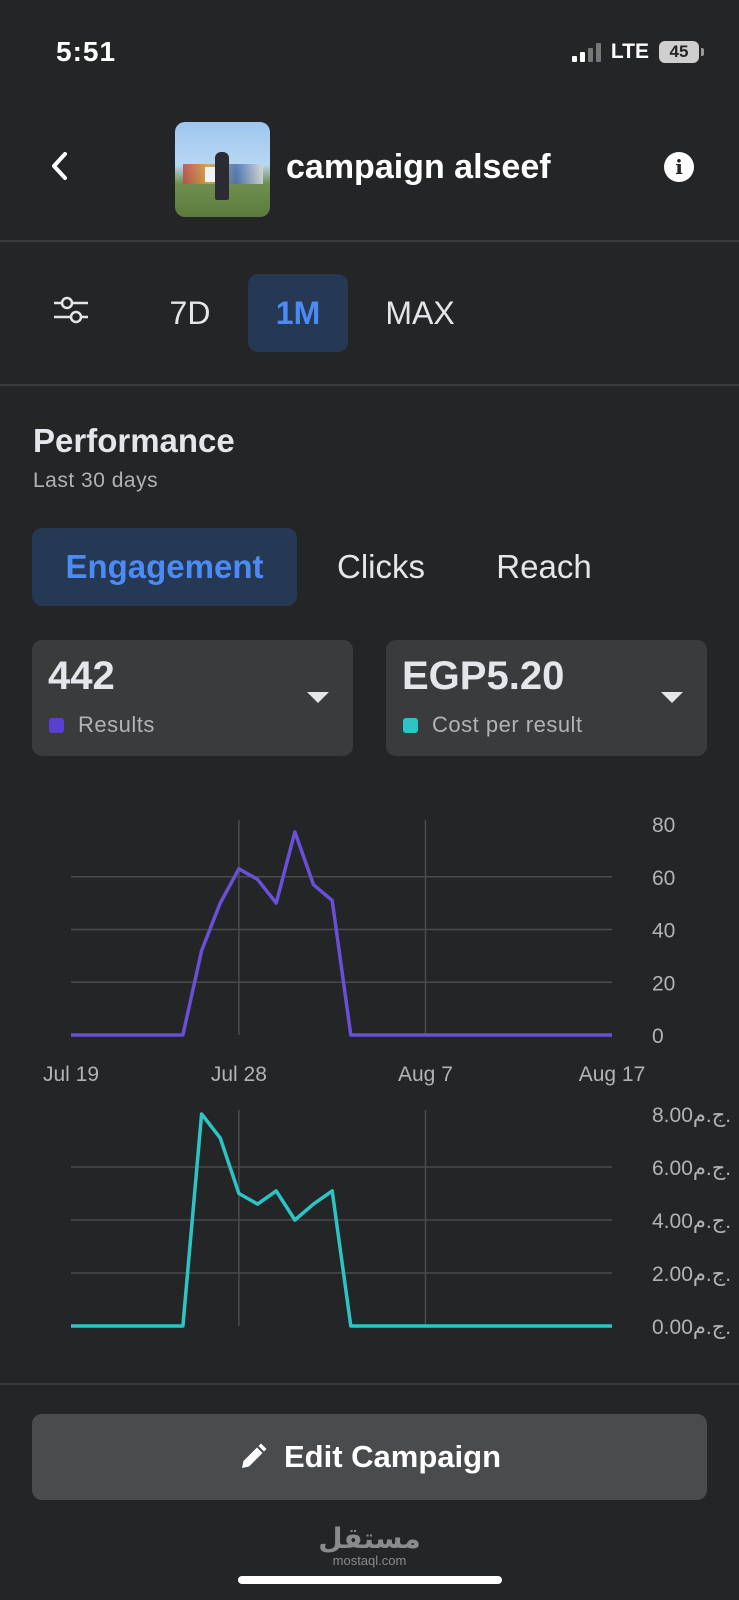 The height and width of the screenshot is (1600, 739). Describe the element at coordinates (164, 567) in the screenshot. I see `tab-engagement: Engagement` at that location.